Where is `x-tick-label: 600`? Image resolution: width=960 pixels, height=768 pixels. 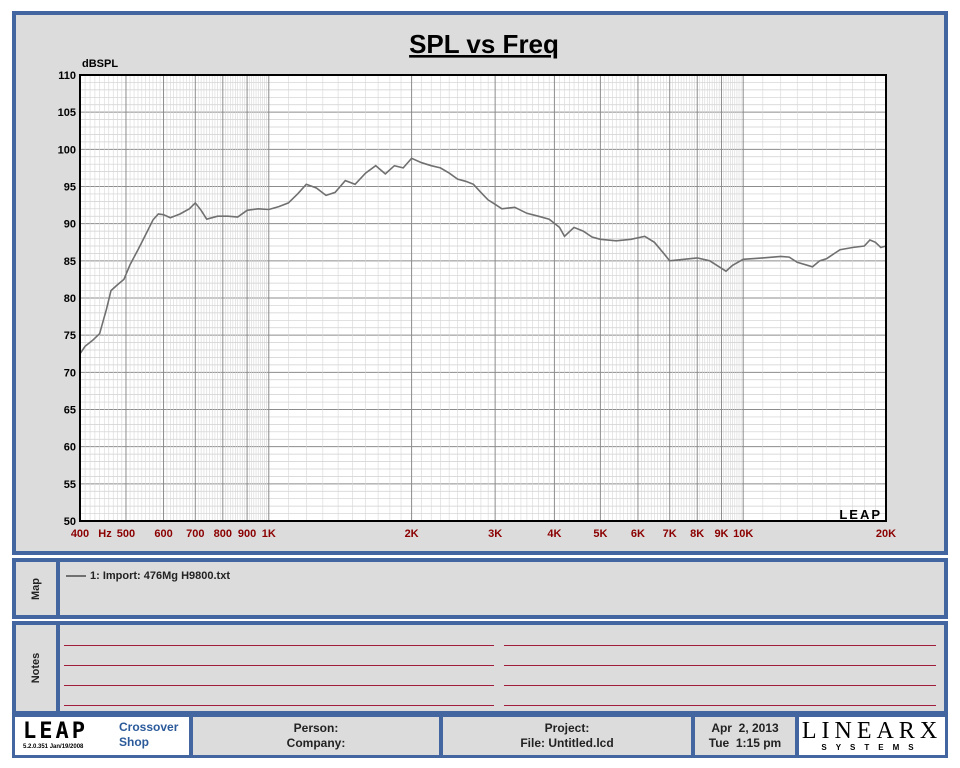 x-tick-label: 600 is located at coordinates (163, 534).